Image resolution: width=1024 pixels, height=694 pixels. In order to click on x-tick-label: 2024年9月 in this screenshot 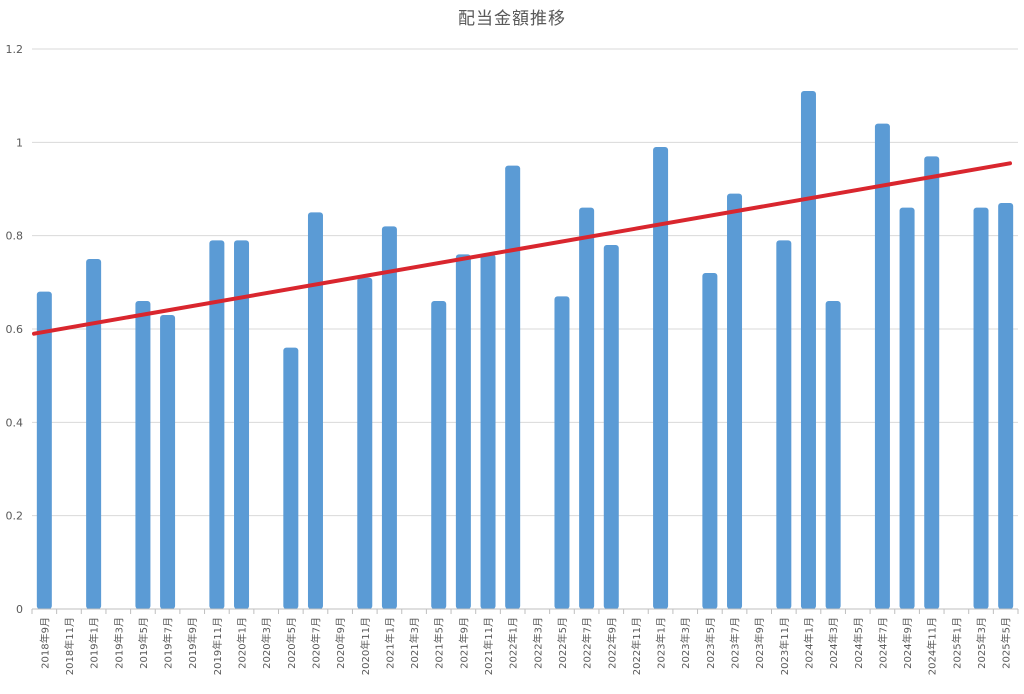, I will do `click(907, 643)`.